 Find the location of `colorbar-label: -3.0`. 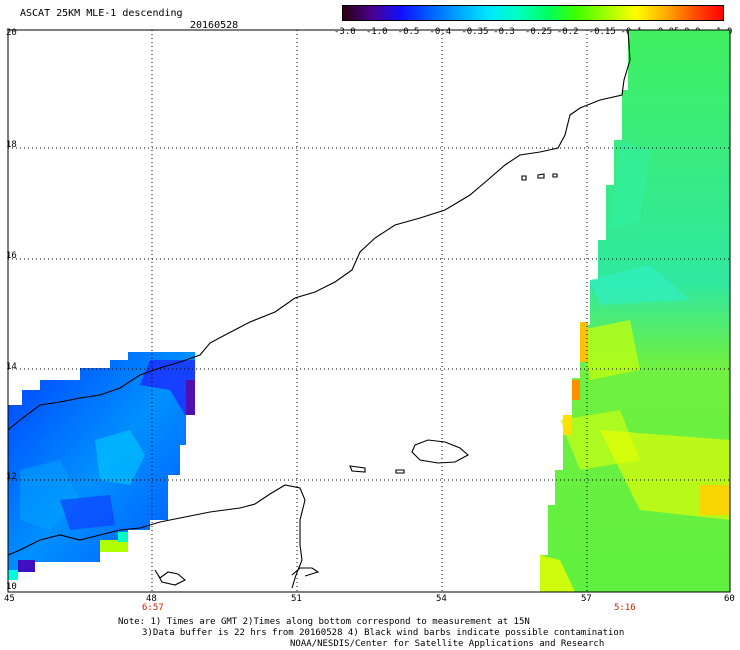

colorbar-label: -3.0 is located at coordinates (345, 32).